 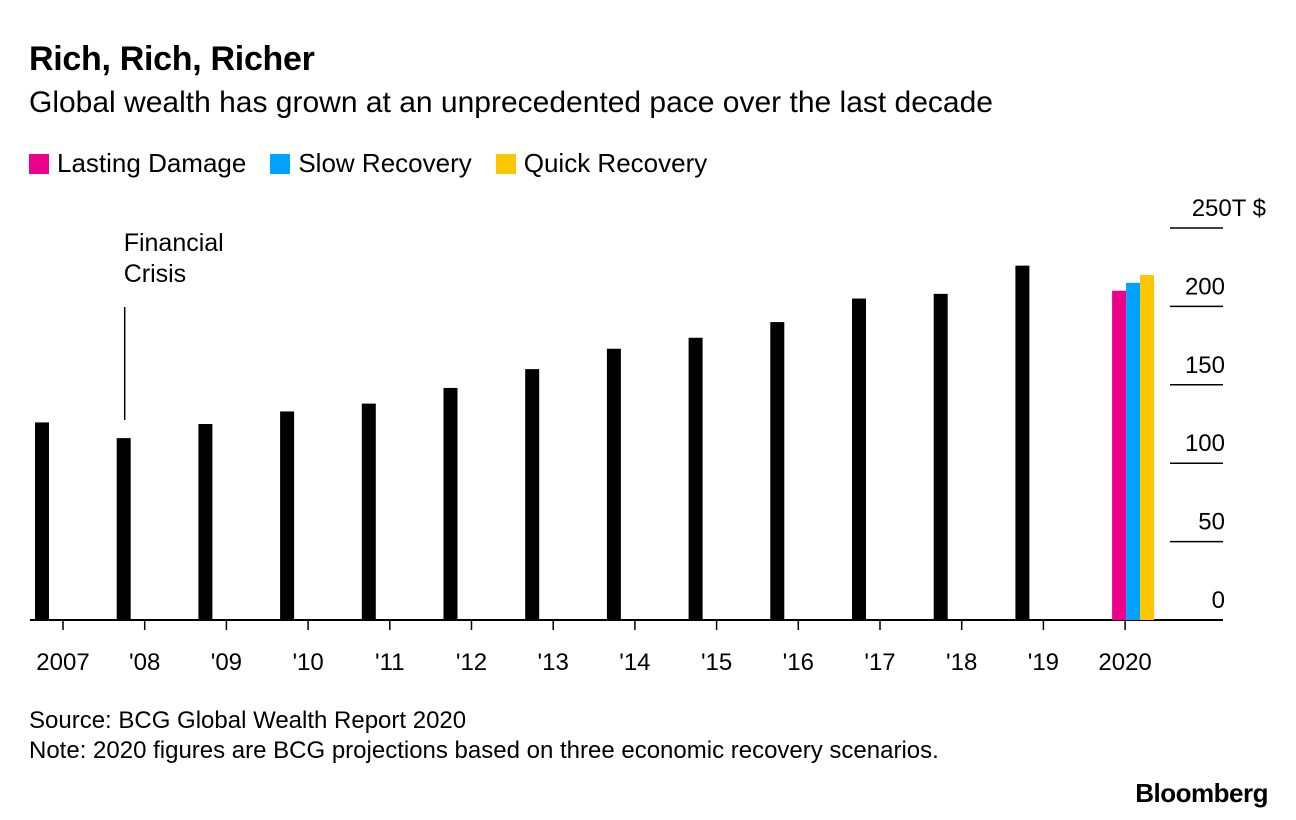 What do you see at coordinates (1147, 447) in the screenshot?
I see `bar-2020-quick-recovery` at bounding box center [1147, 447].